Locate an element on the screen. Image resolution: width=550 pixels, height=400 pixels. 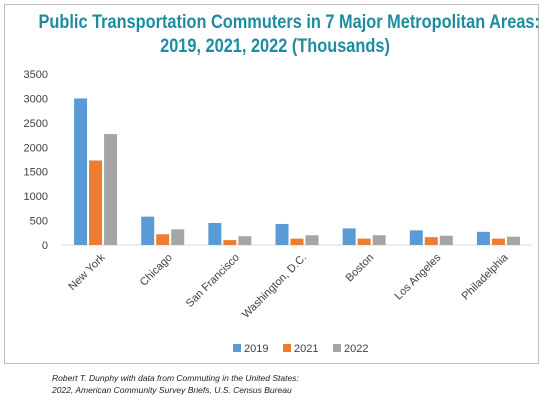
legend-label: 2022 is located at coordinates (356, 349).